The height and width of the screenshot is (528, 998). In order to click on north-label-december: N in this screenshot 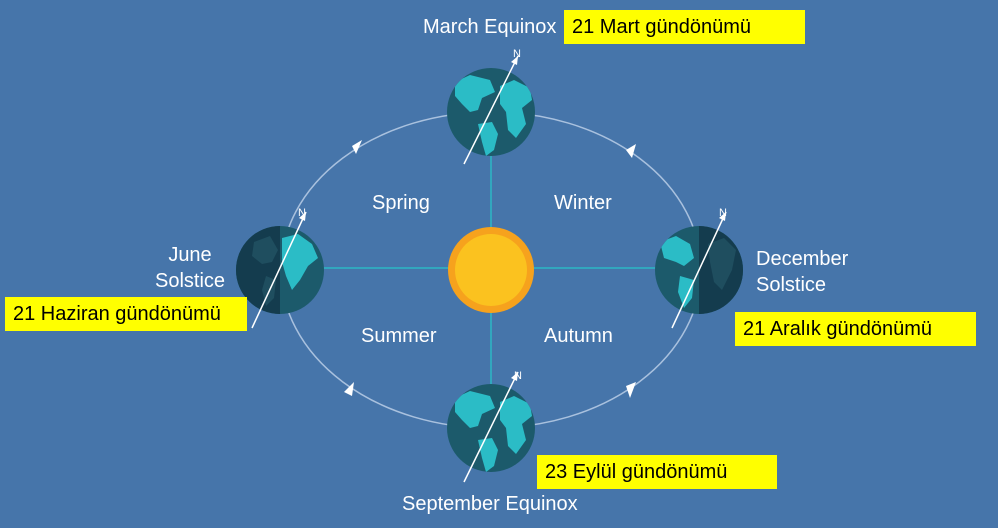, I will do `click(723, 213)`.